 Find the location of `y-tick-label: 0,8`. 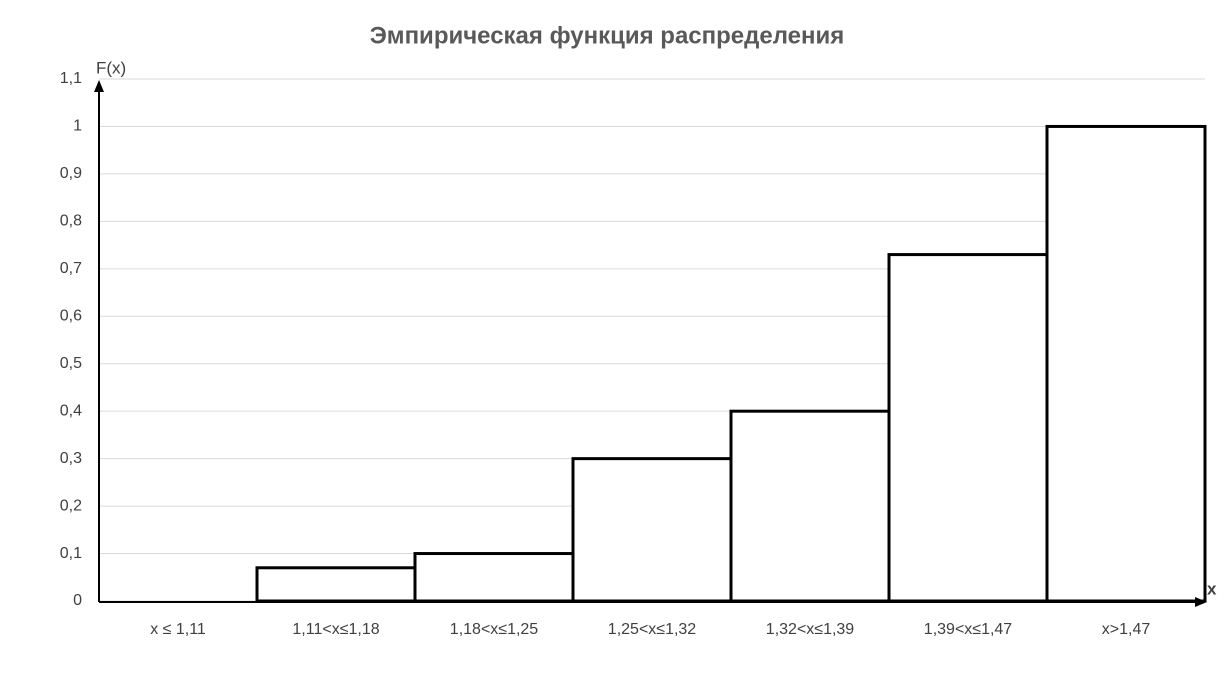

y-tick-label: 0,8 is located at coordinates (71, 221).